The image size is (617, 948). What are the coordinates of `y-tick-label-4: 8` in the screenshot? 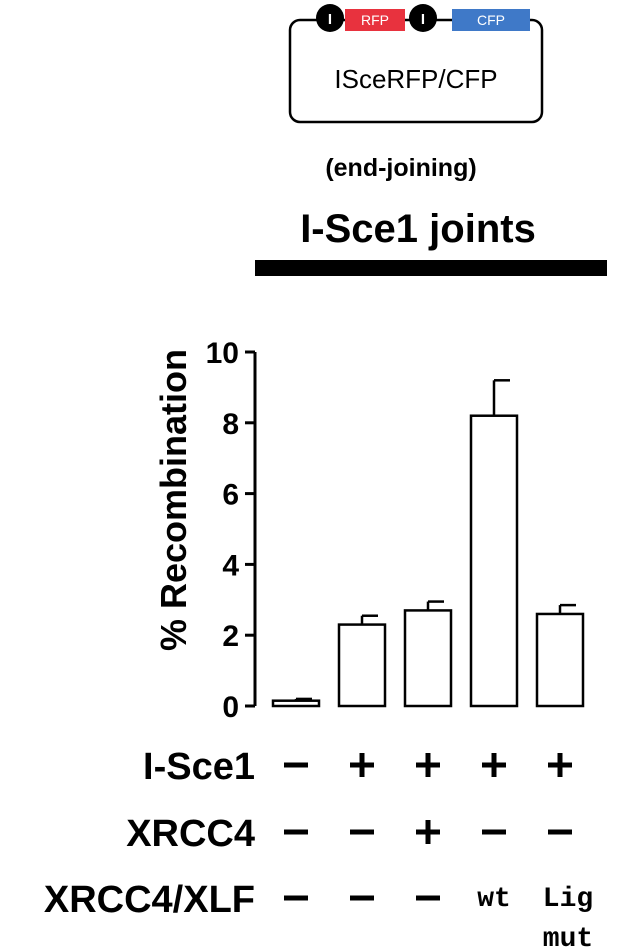 It's located at (230, 424).